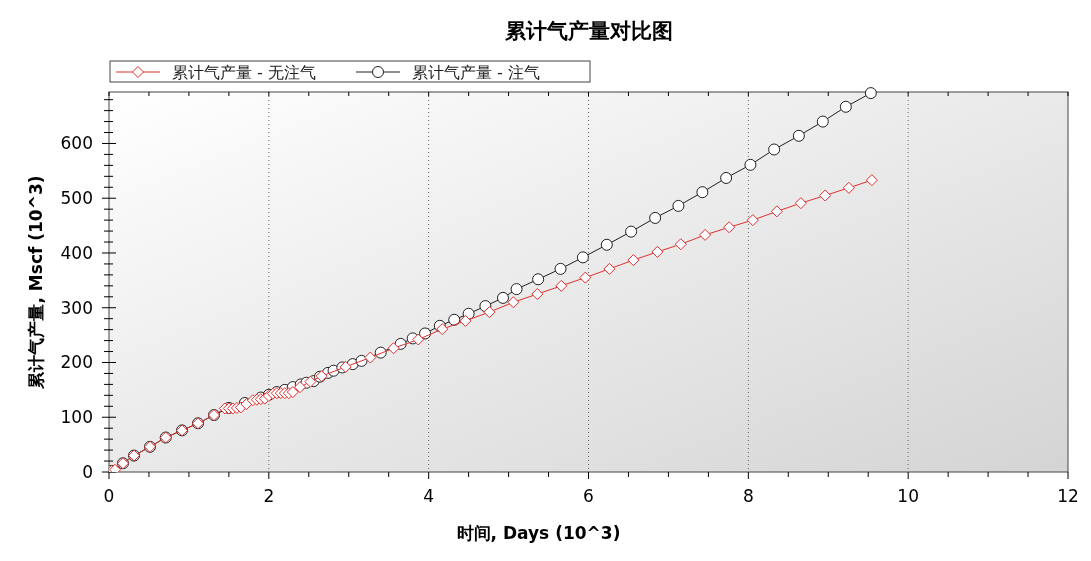 The width and height of the screenshot is (1091, 561). I want to click on x-tick-label: 6, so click(588, 496).